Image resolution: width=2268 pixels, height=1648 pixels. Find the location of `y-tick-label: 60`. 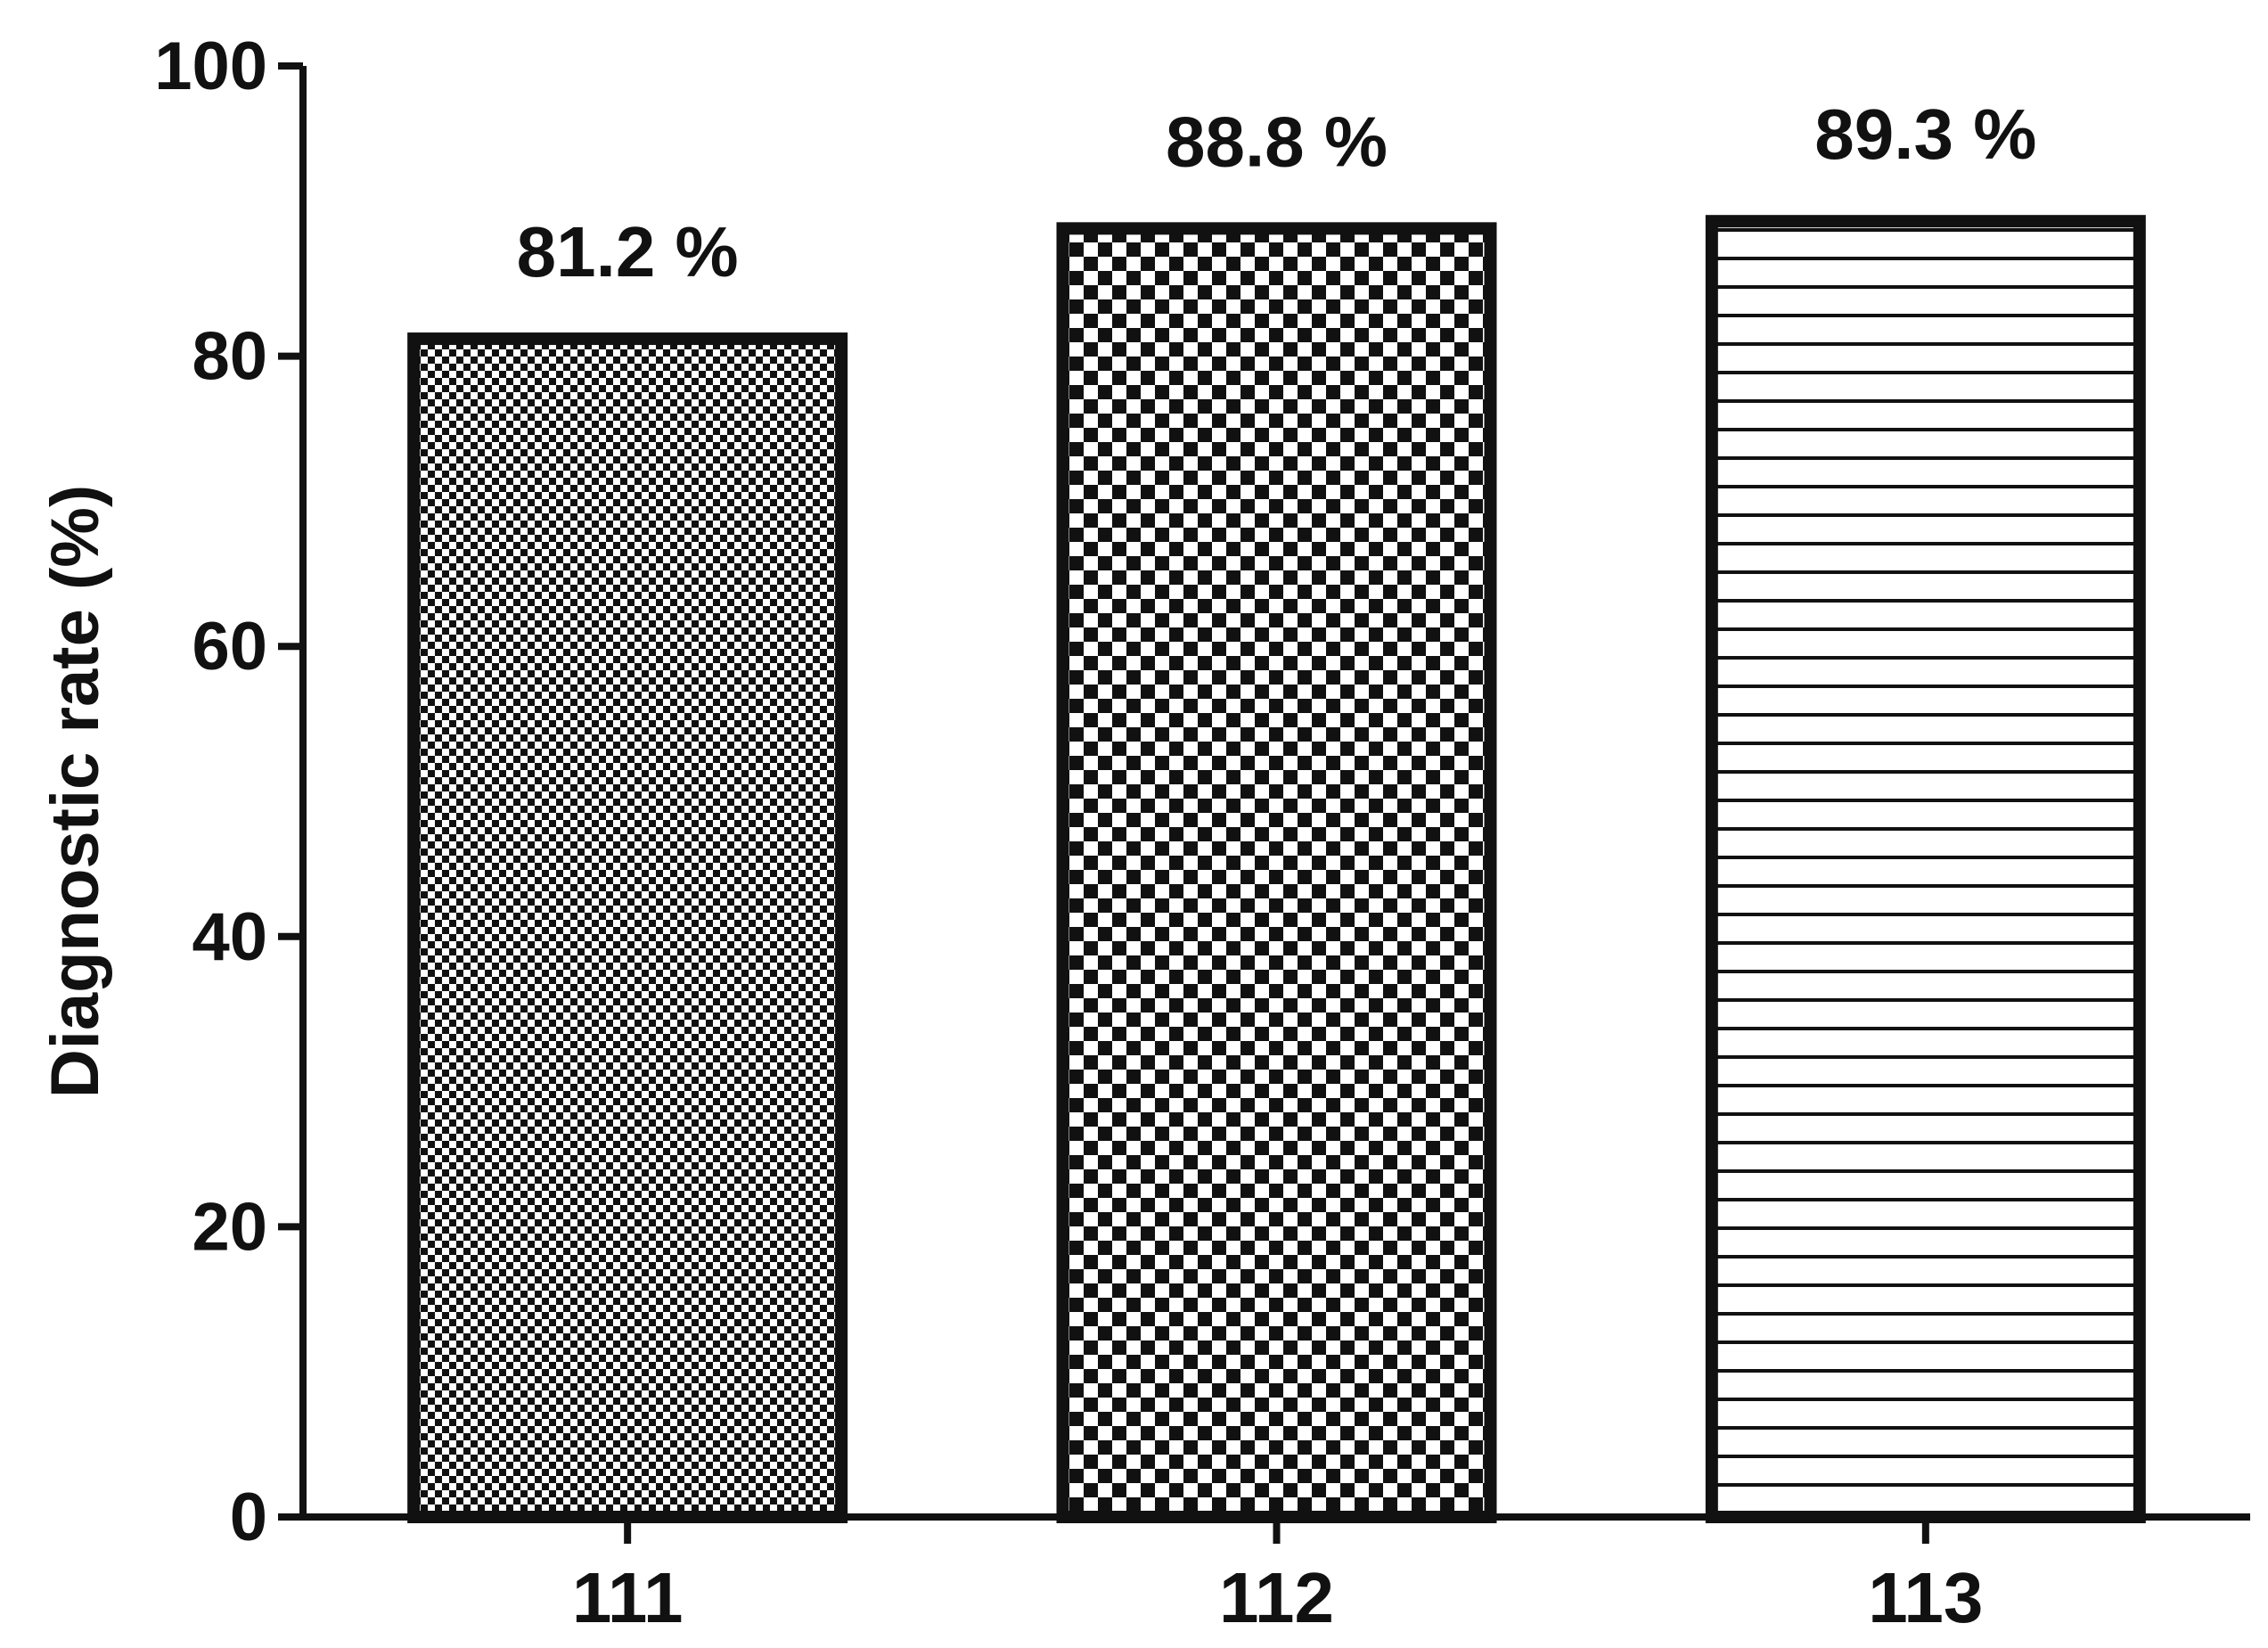

y-tick-label: 60 is located at coordinates (230, 647).